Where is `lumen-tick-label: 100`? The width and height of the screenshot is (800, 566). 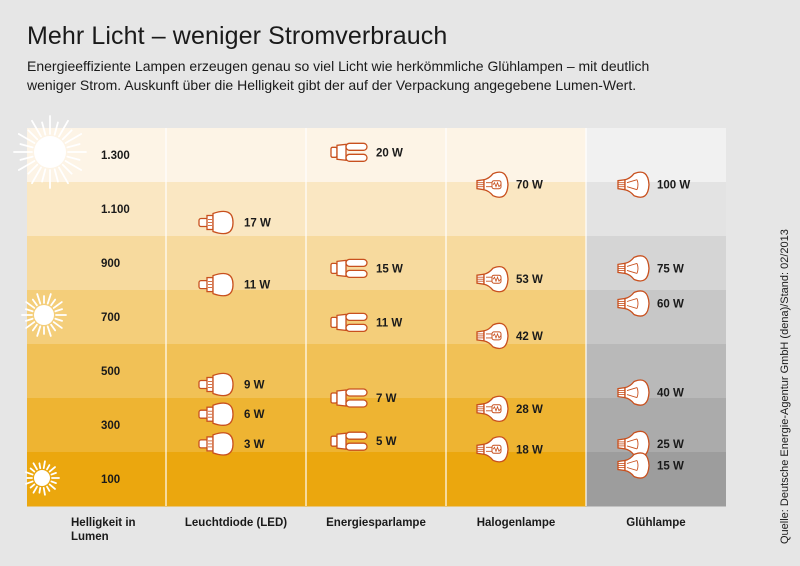 lumen-tick-label: 100 is located at coordinates (110, 480).